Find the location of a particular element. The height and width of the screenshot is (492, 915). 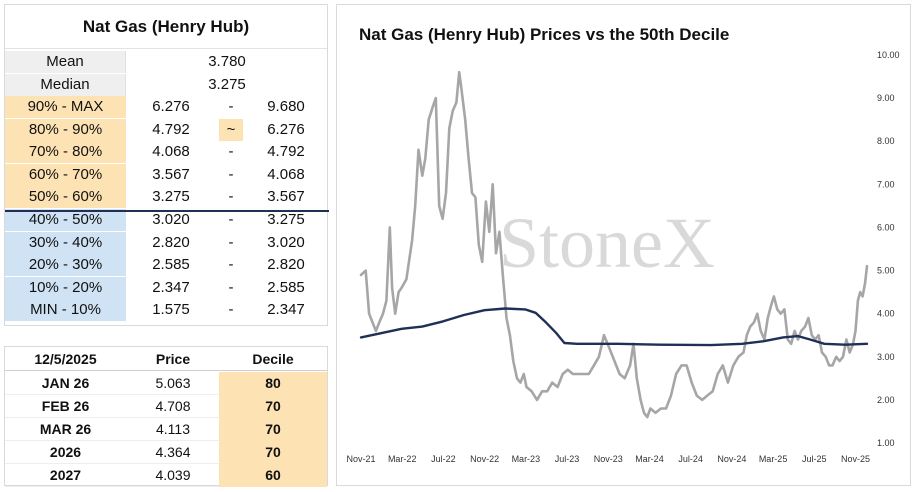

decile-row: 80% - 90% 4.792 ~6.276 is located at coordinates (166, 130).